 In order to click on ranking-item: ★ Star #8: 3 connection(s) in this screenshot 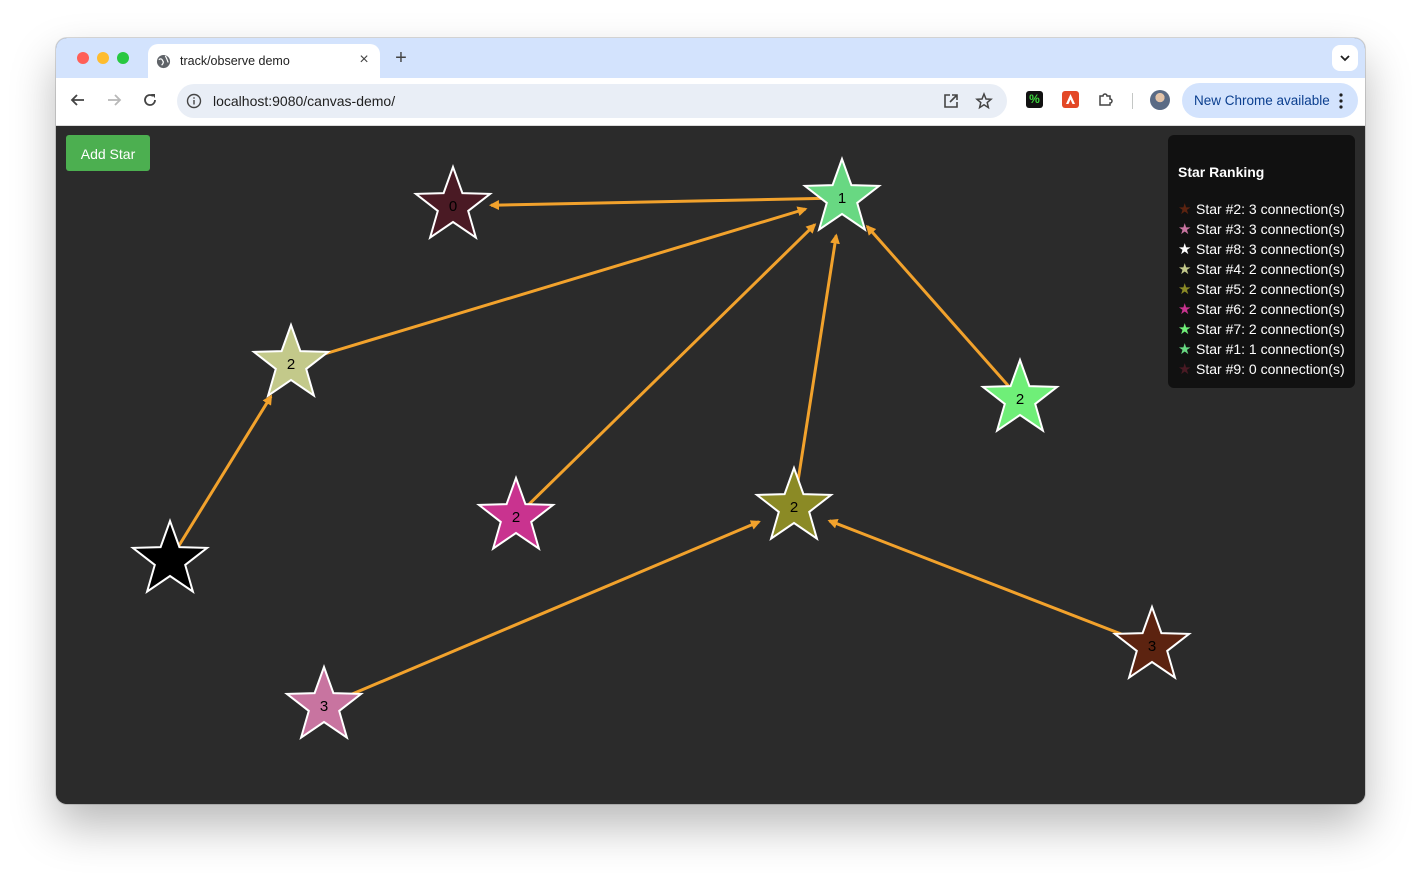, I will do `click(1261, 249)`.